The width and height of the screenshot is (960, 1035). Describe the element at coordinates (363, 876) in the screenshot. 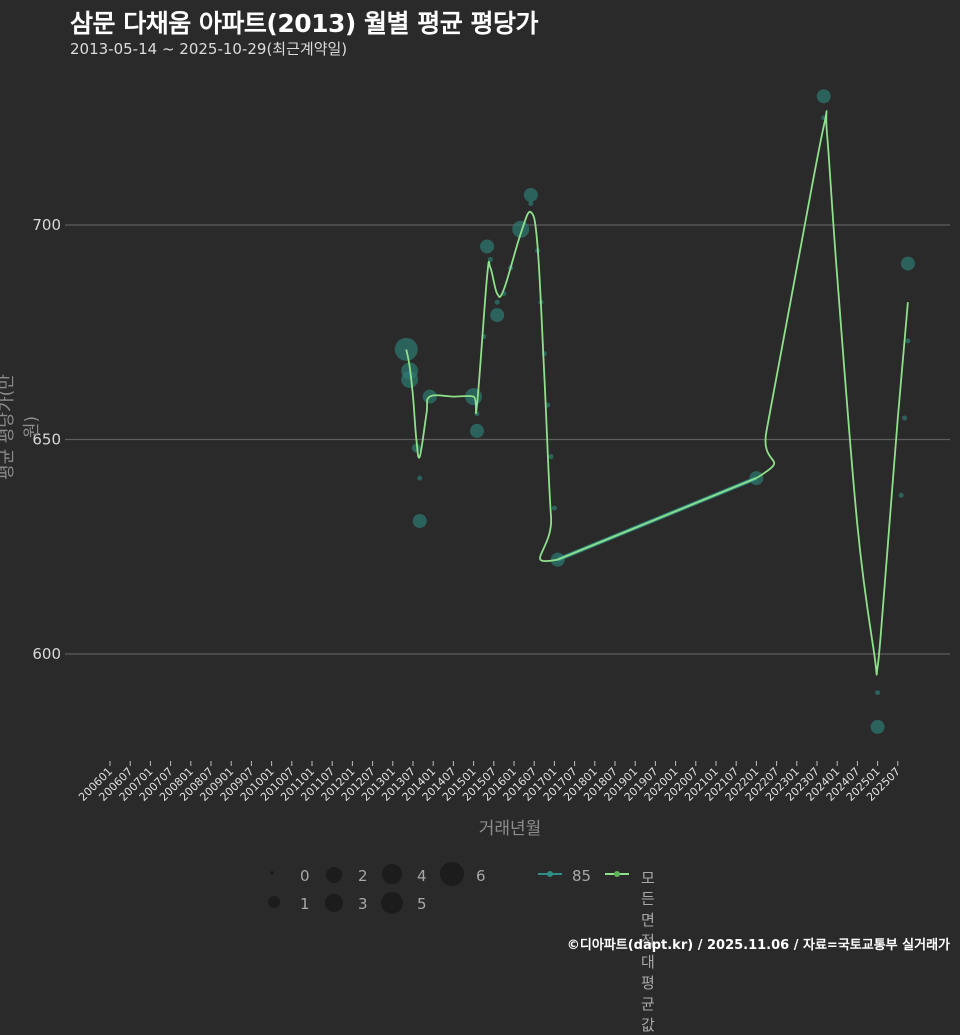

I see `legend-size-label: 2` at that location.